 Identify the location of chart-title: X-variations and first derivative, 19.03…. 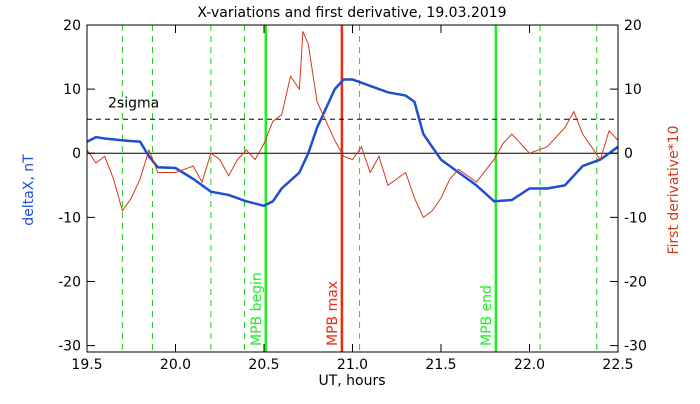
(351, 13).